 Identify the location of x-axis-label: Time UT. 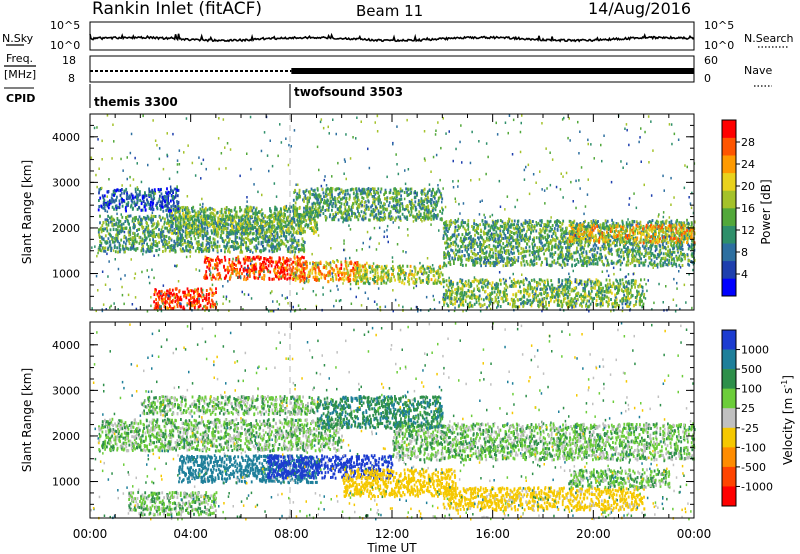
(391, 547).